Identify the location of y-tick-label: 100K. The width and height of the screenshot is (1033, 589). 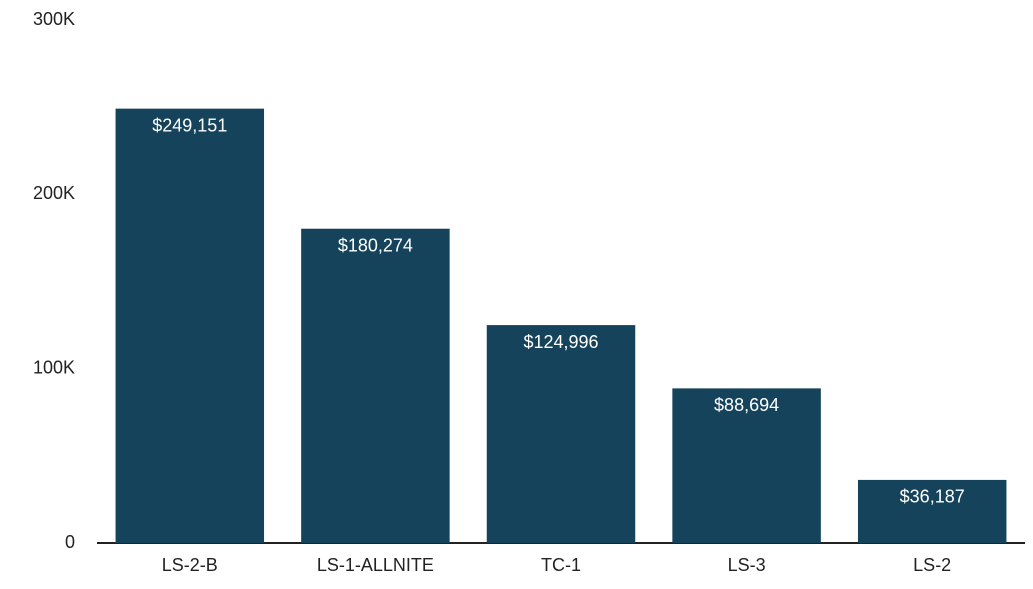
(54, 367).